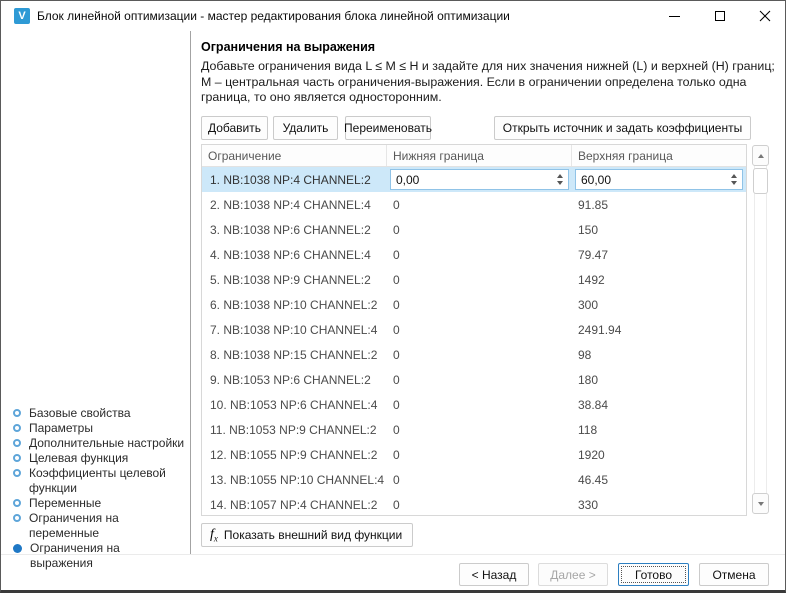 This screenshot has width=786, height=593. Describe the element at coordinates (388, 128) in the screenshot. I see `rename-button: Переименовать` at that location.